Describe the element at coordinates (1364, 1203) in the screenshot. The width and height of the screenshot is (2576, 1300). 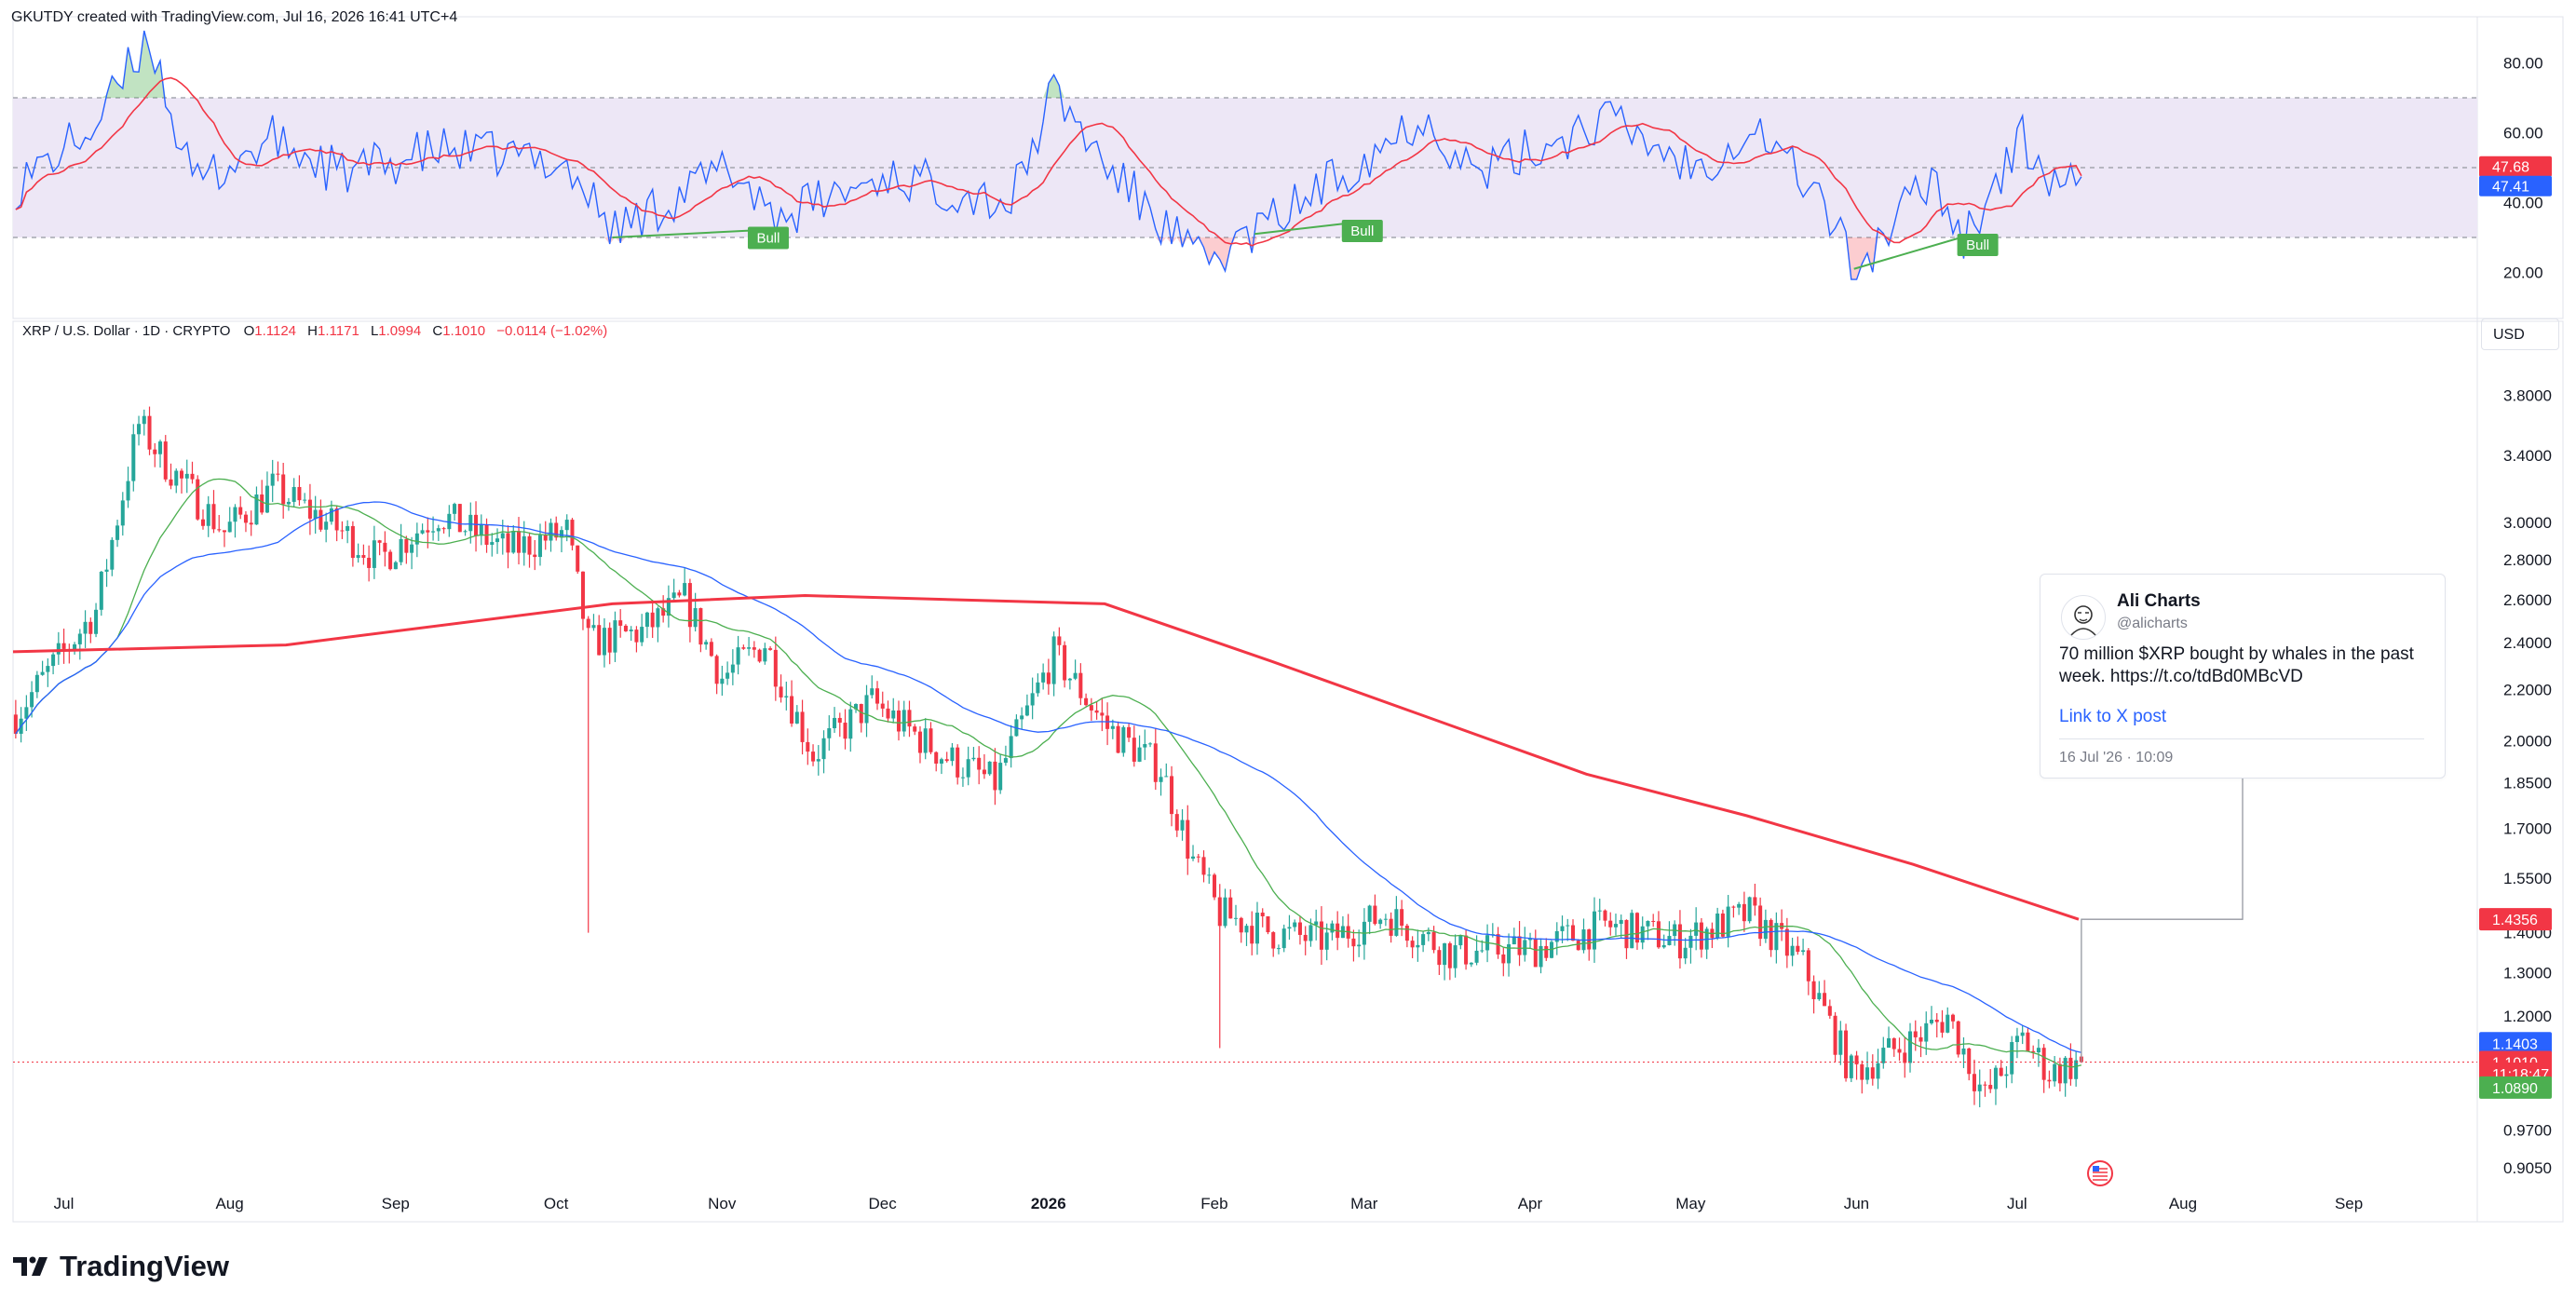
I see `time-axis-label: Mar` at that location.